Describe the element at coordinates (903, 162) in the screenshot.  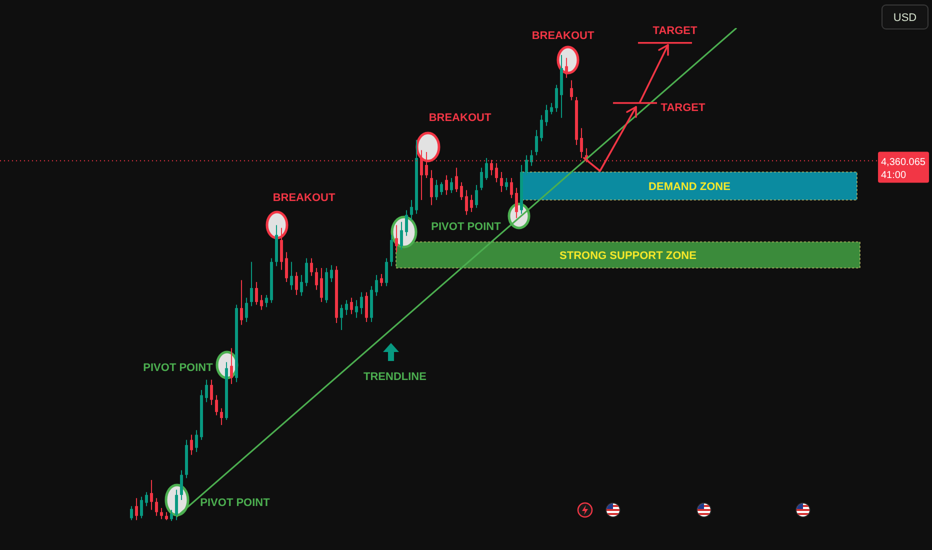
I see `text: 4,360.065` at that location.